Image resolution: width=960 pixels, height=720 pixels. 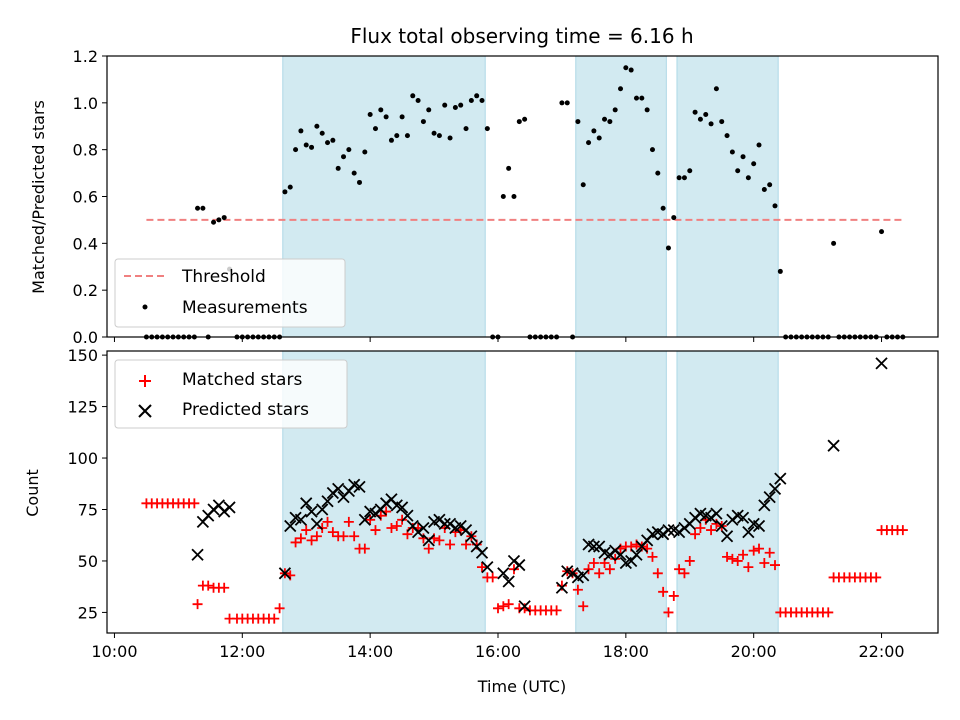 I want to click on top-x-axis, so click(x=498, y=339).